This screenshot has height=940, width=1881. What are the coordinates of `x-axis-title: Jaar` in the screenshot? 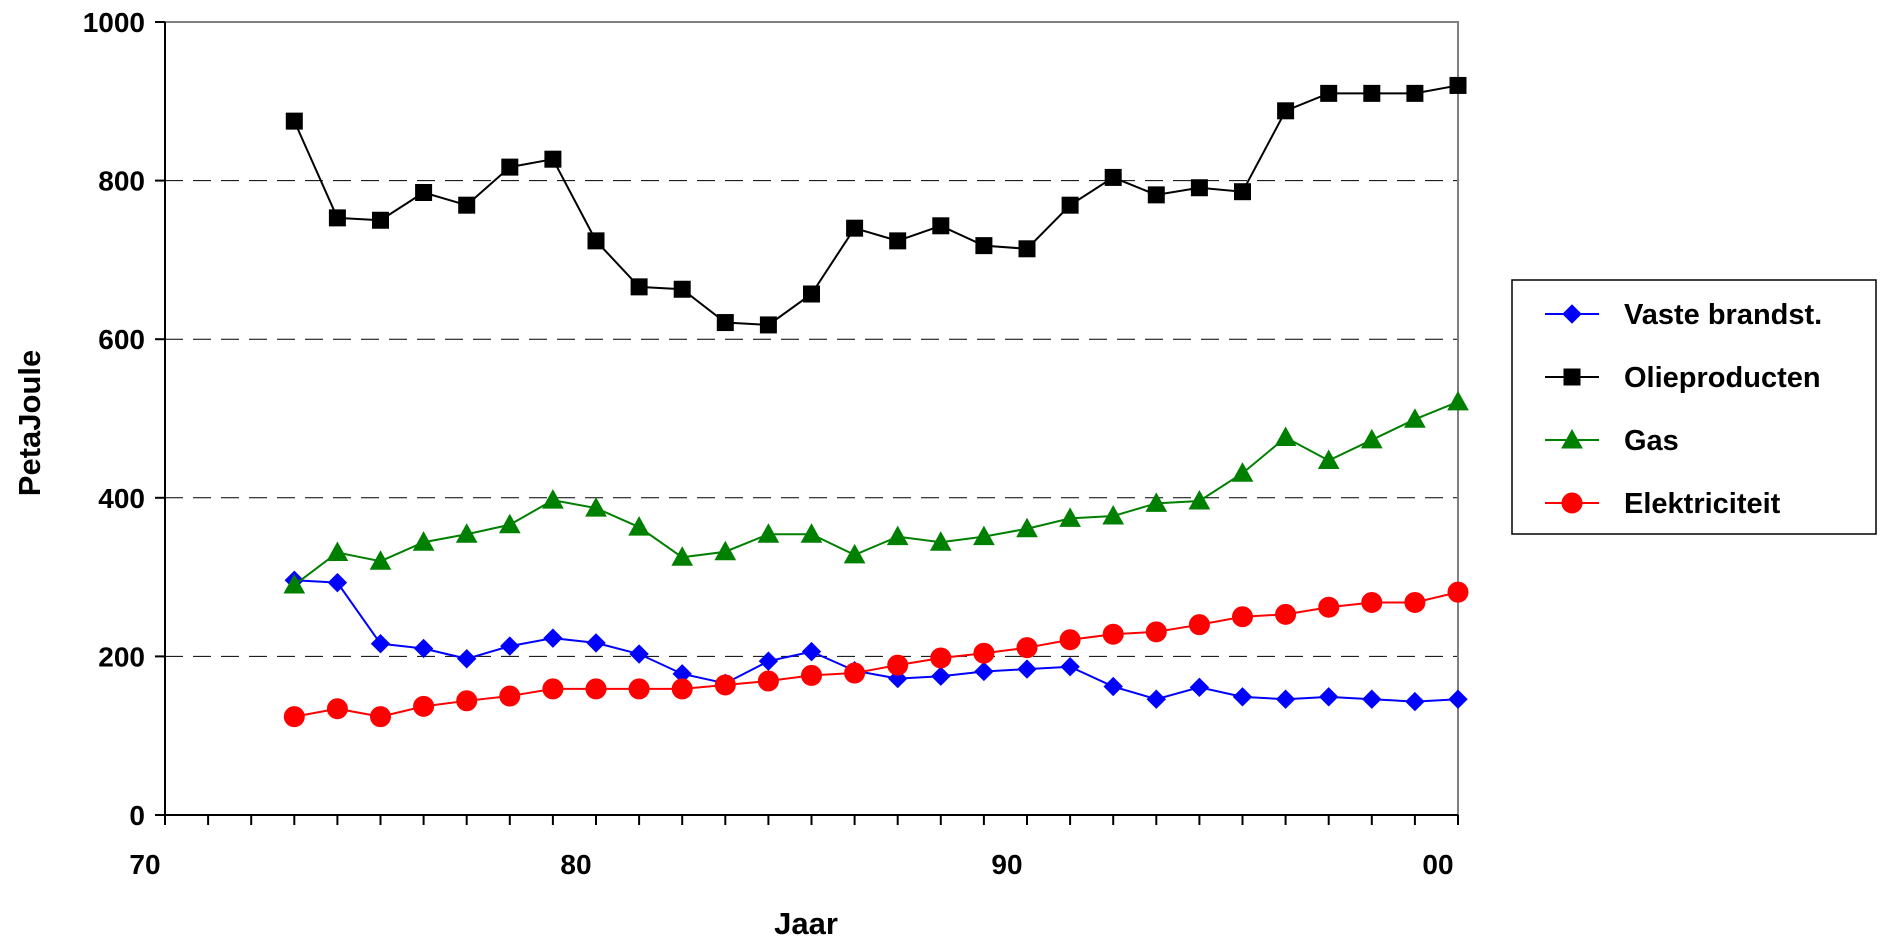 It's located at (806, 923).